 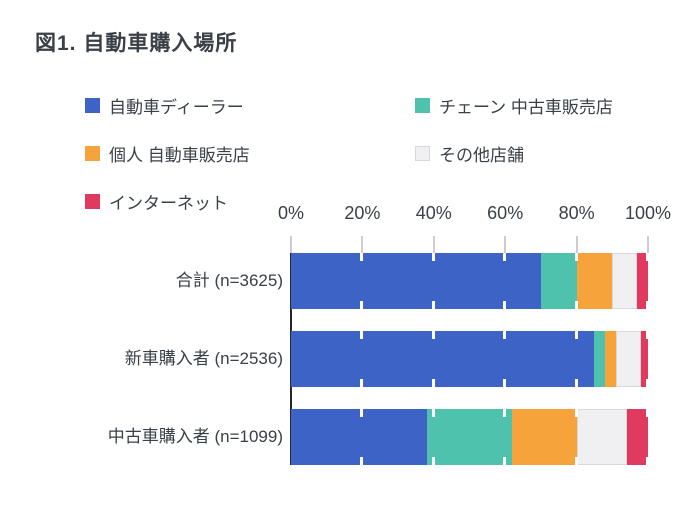 What do you see at coordinates (179, 155) in the screenshot?
I see `legend-label: 個人 自動車販売店` at bounding box center [179, 155].